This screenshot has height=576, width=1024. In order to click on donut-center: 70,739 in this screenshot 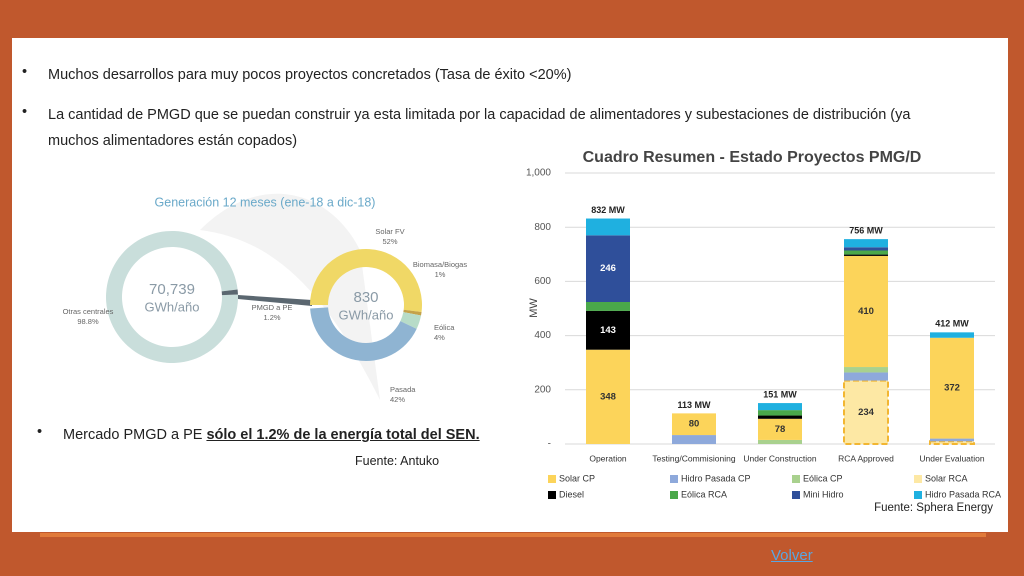, I will do `click(172, 289)`.